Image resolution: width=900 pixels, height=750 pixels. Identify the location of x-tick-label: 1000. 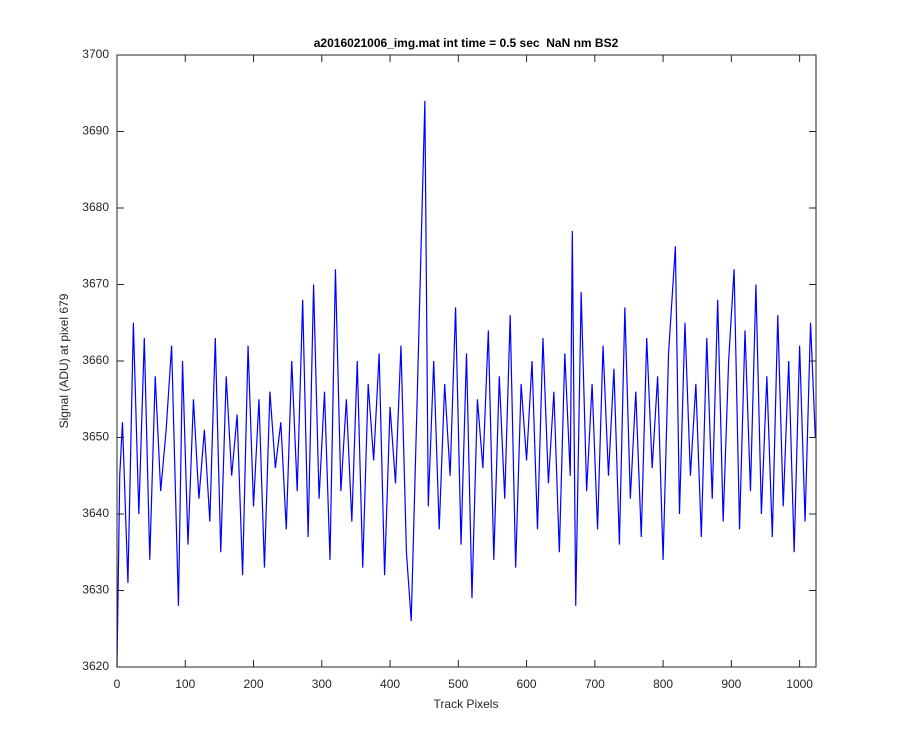
(799, 684).